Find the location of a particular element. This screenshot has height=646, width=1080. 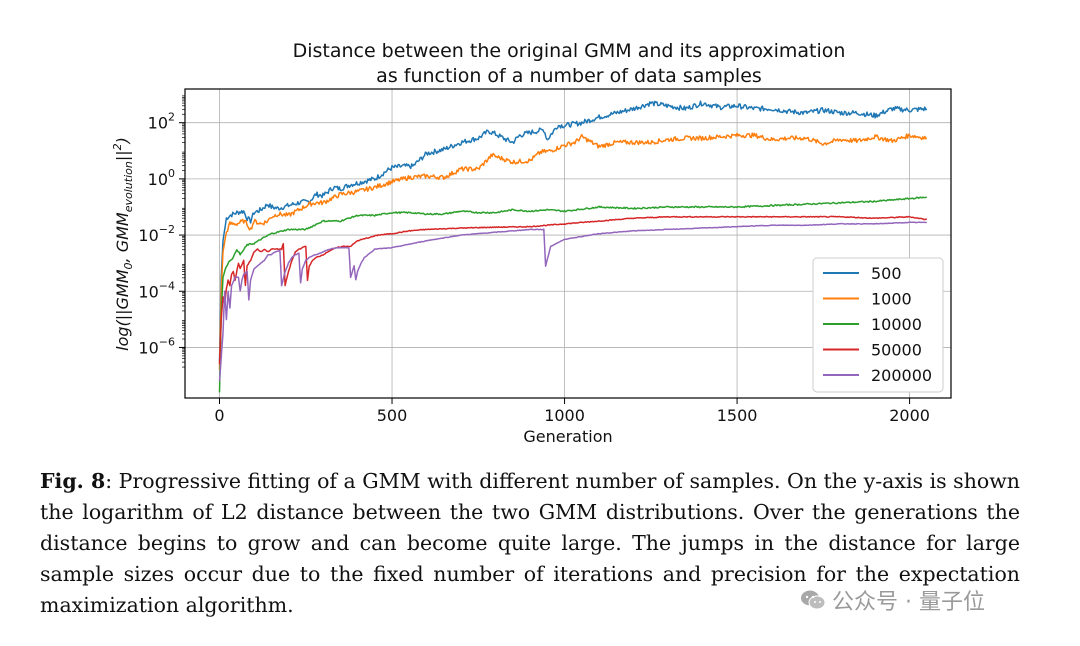

y-tick-label: 10⁻⁴ is located at coordinates (156, 290).